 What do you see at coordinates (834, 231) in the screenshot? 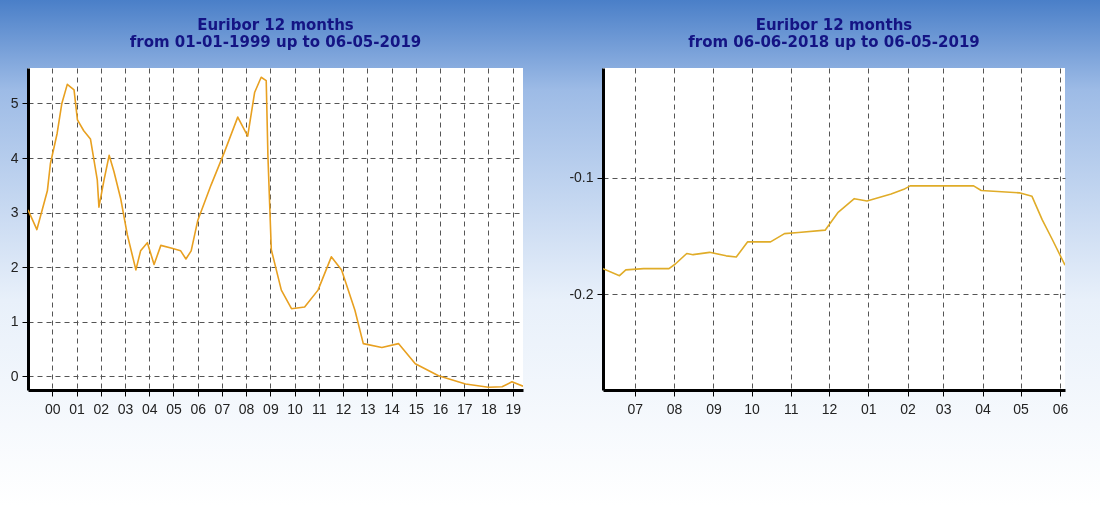
I see `line-series` at bounding box center [834, 231].